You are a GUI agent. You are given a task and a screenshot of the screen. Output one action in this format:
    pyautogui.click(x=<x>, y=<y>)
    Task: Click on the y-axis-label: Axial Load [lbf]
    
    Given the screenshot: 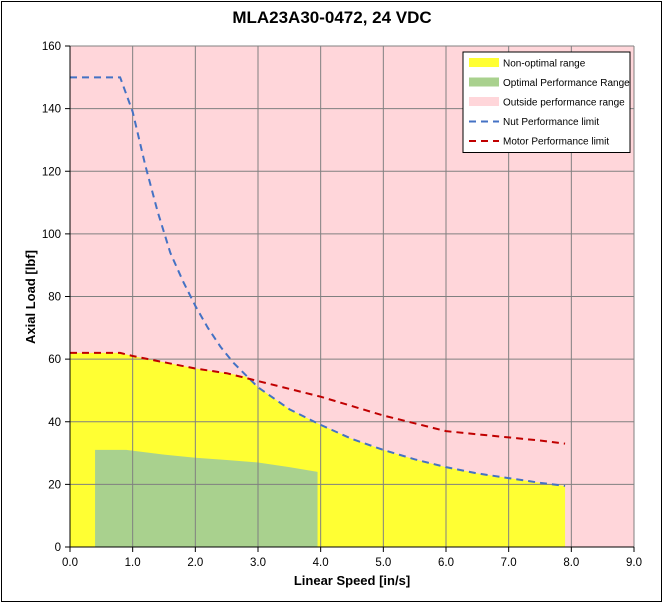 What is the action you would take?
    pyautogui.click(x=30, y=297)
    